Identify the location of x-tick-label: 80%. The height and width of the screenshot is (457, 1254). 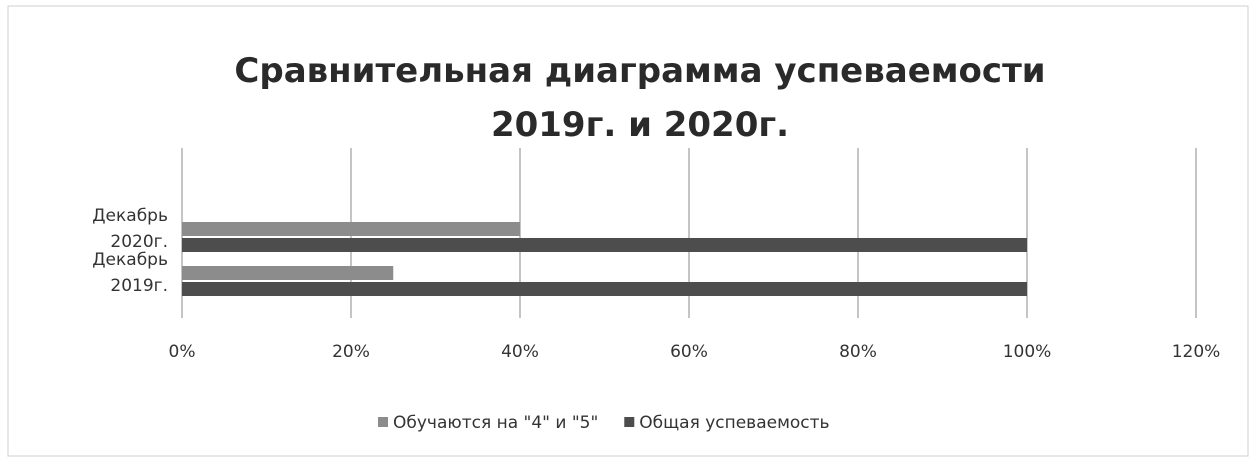
(858, 352).